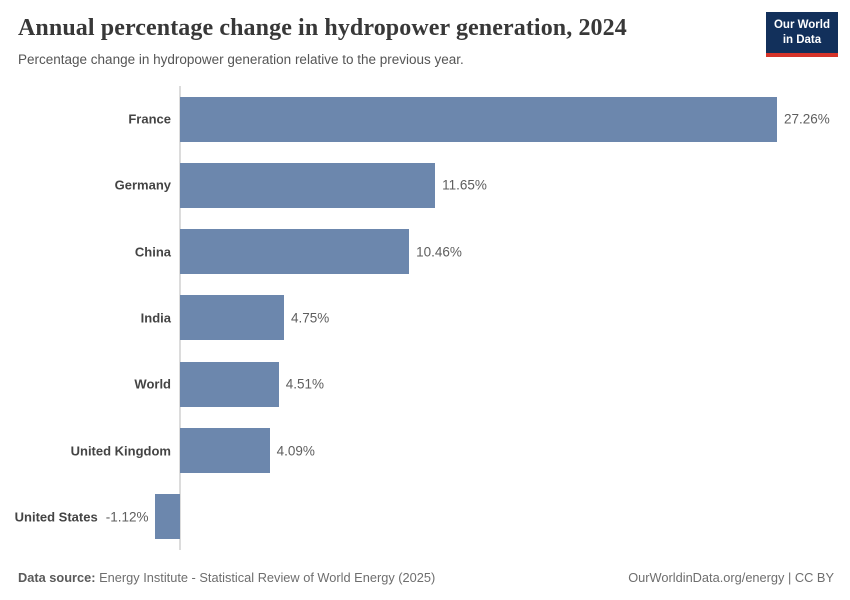 This screenshot has height=600, width=850. I want to click on value-label: 10.46%, so click(439, 252).